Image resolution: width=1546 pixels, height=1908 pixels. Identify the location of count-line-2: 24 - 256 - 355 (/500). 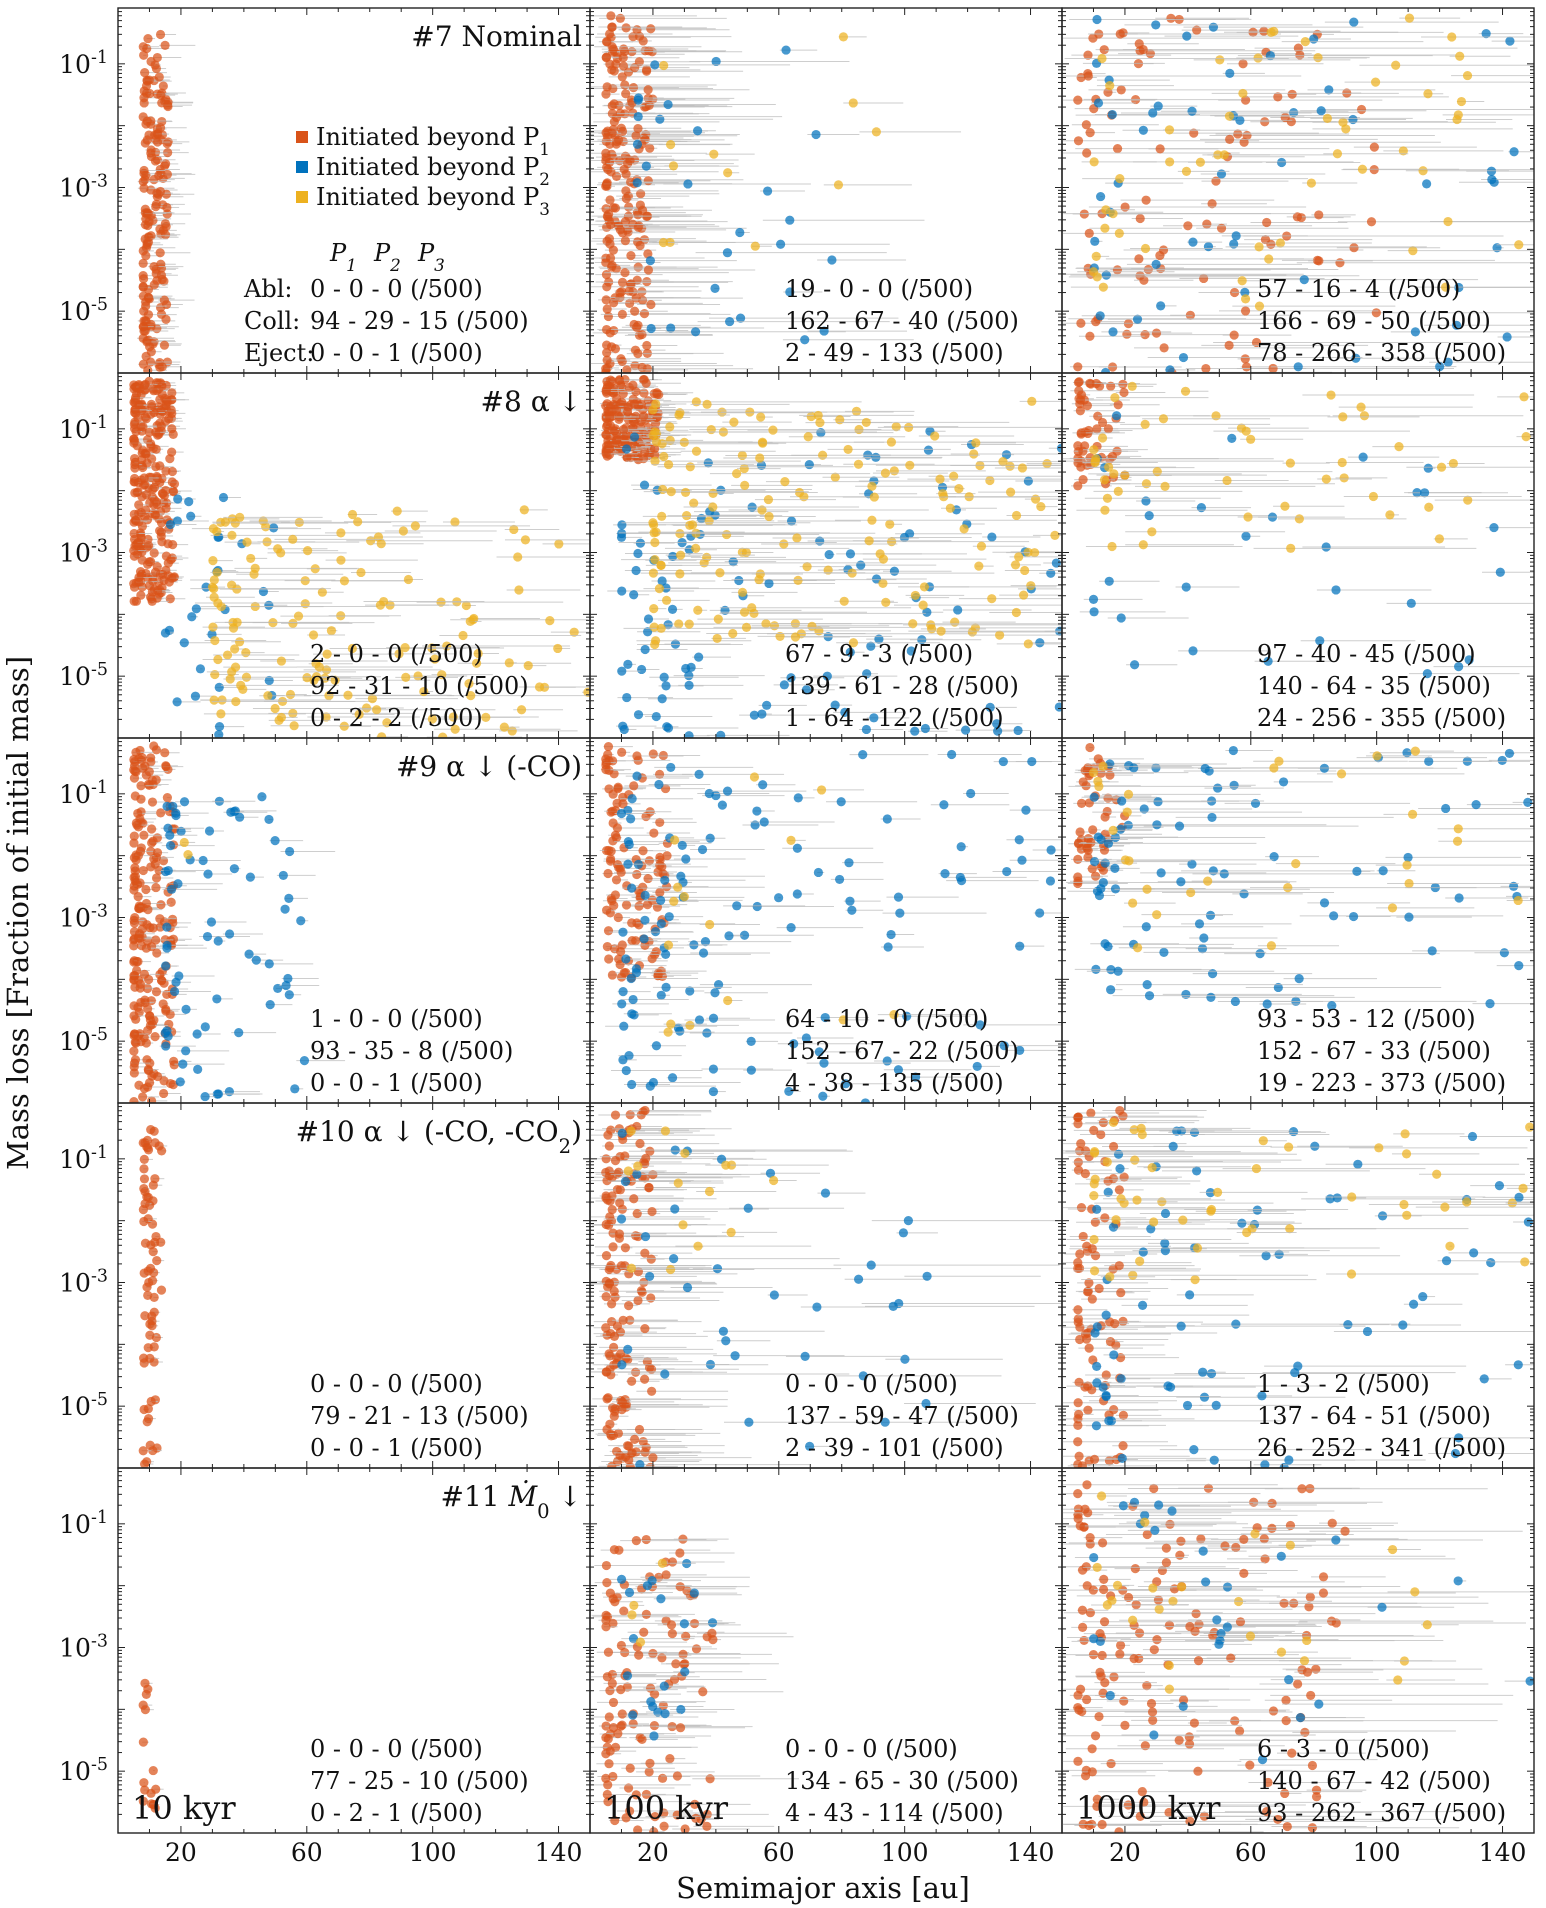
(1381, 718).